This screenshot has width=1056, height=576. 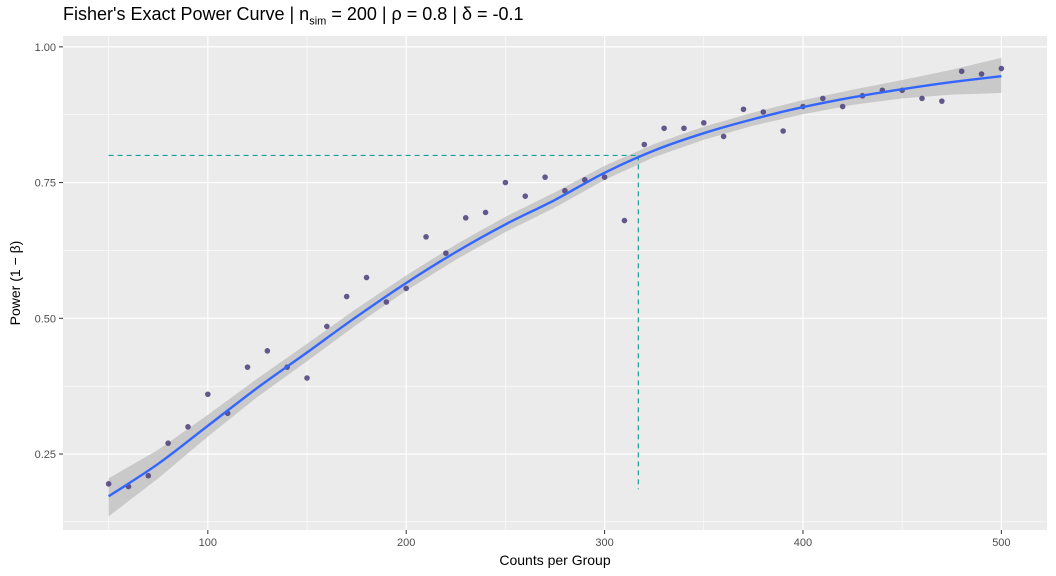 What do you see at coordinates (45, 48) in the screenshot?
I see `y-tick-label: 1.00` at bounding box center [45, 48].